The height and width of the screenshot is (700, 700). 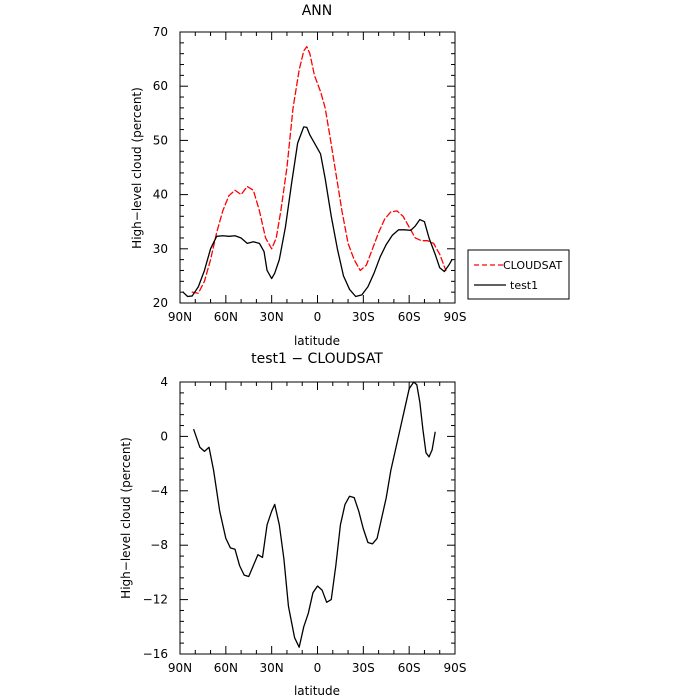 What do you see at coordinates (160, 140) in the screenshot?
I see `y-tick-label: 50` at bounding box center [160, 140].